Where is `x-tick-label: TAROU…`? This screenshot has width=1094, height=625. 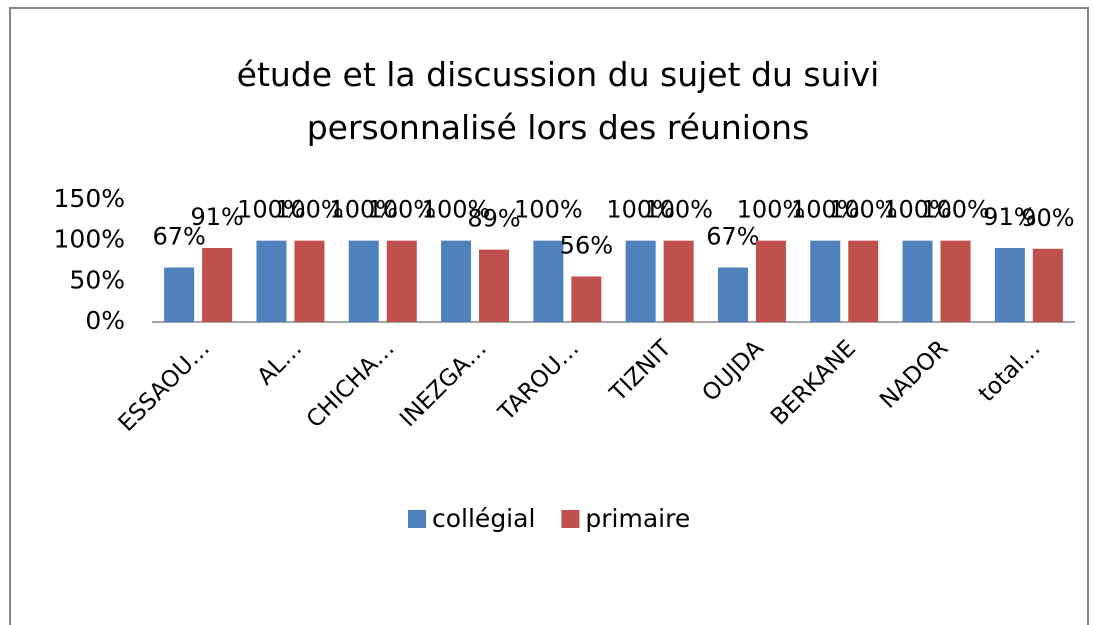
x-tick-label: TAROU… is located at coordinates (538, 380).